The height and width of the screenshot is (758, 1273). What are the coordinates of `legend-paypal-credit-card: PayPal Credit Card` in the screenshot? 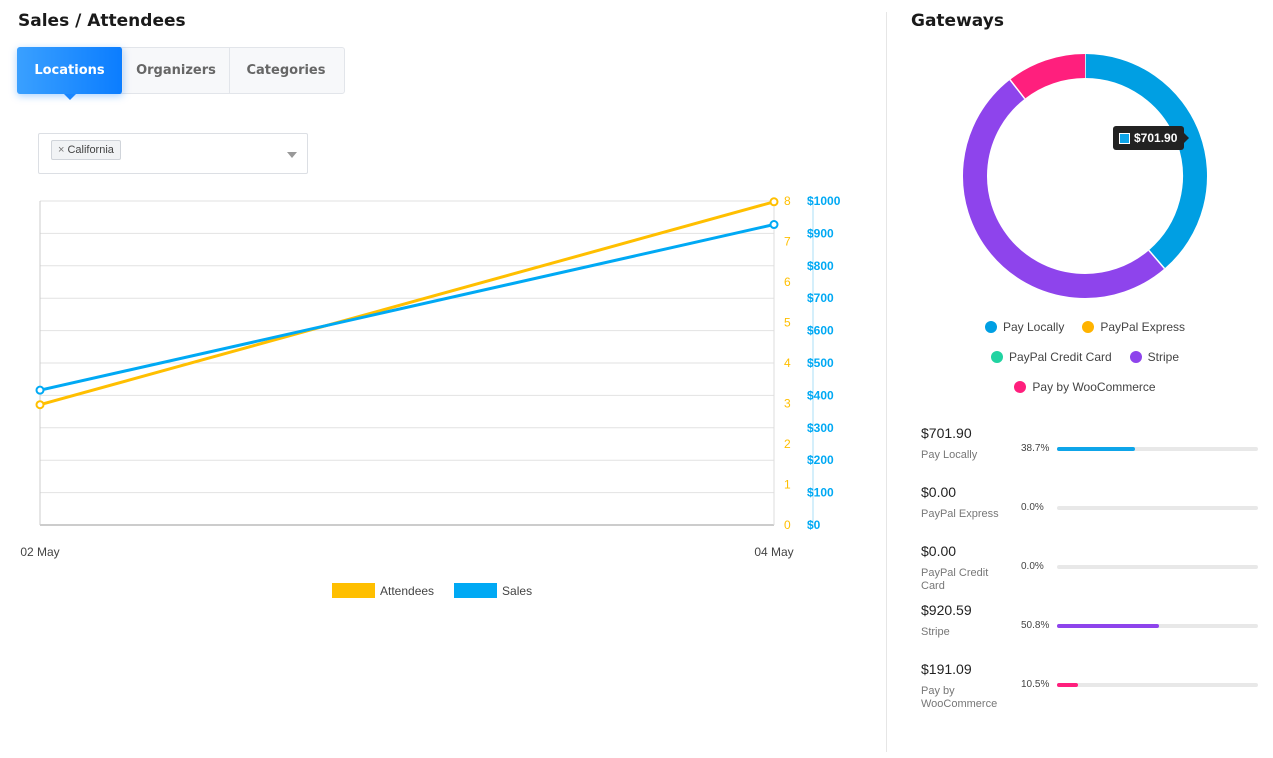 It's located at (1051, 357).